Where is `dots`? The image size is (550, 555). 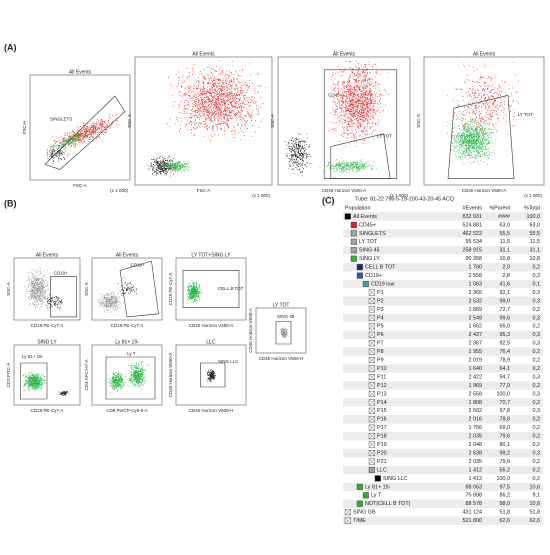
dots is located at coordinates (336, 118).